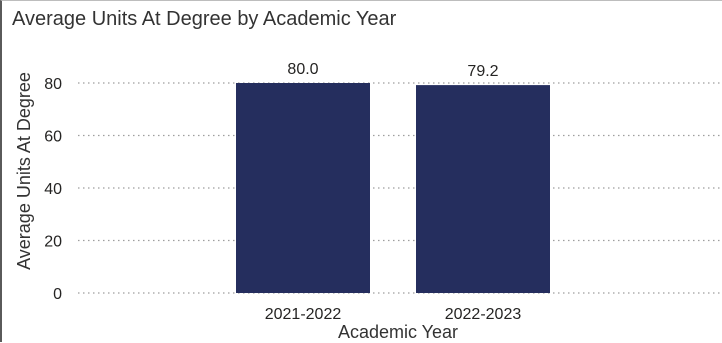 This screenshot has height=343, width=722. Describe the element at coordinates (398, 332) in the screenshot. I see `x-axis-label: Academic Year` at that location.